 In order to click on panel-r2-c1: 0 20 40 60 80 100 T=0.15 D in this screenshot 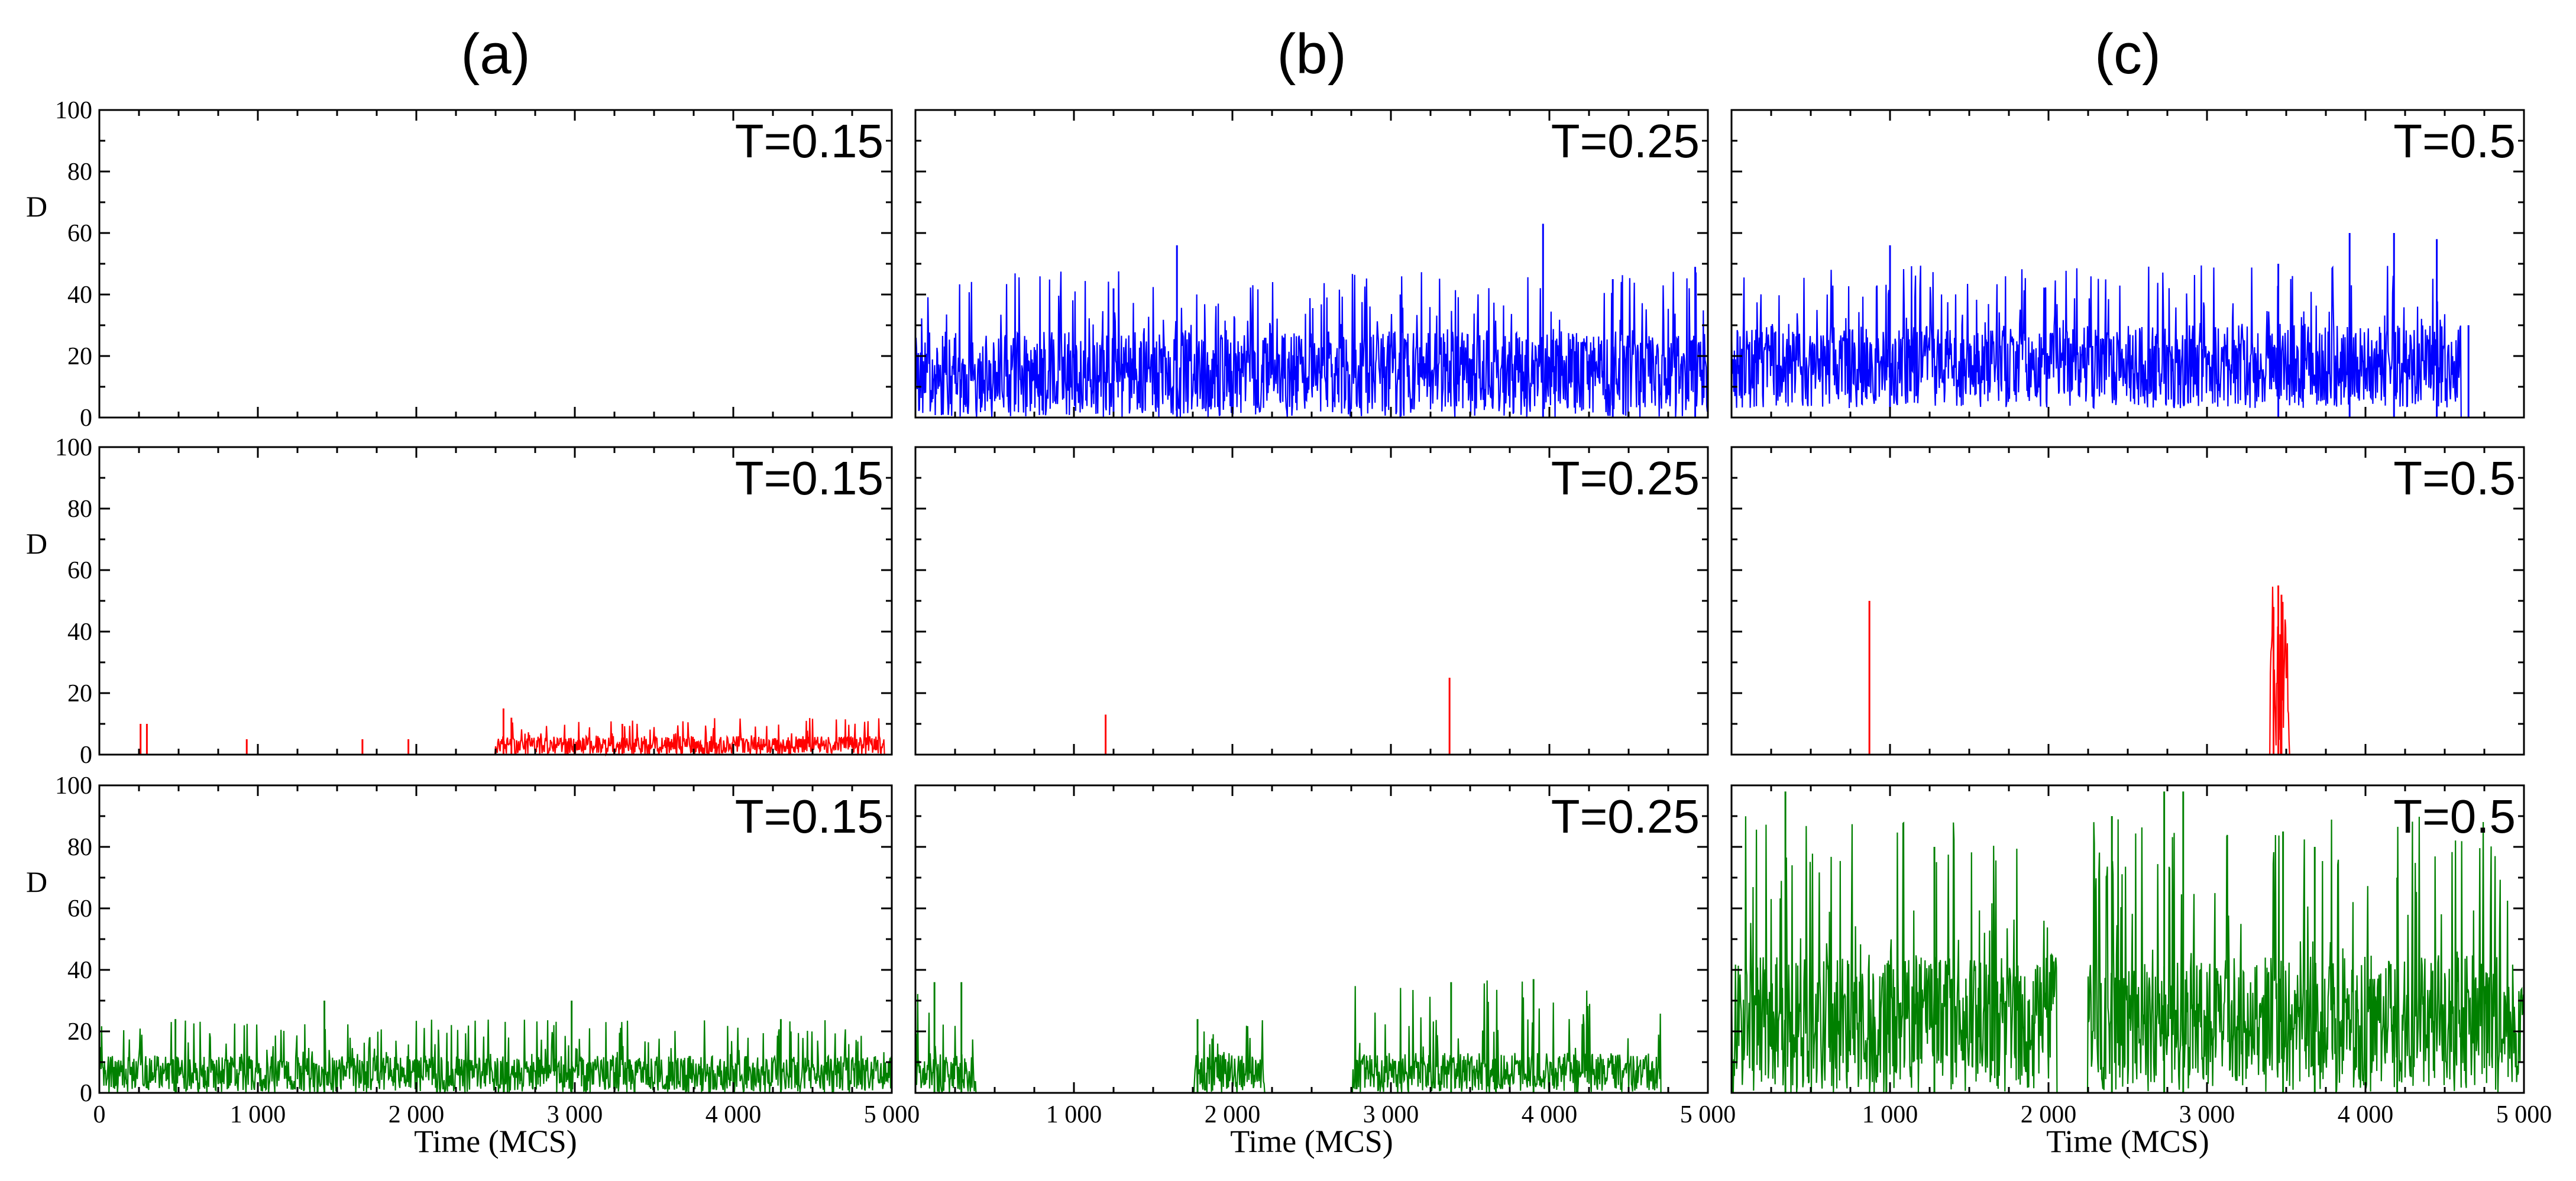, I will do `click(460, 601)`.